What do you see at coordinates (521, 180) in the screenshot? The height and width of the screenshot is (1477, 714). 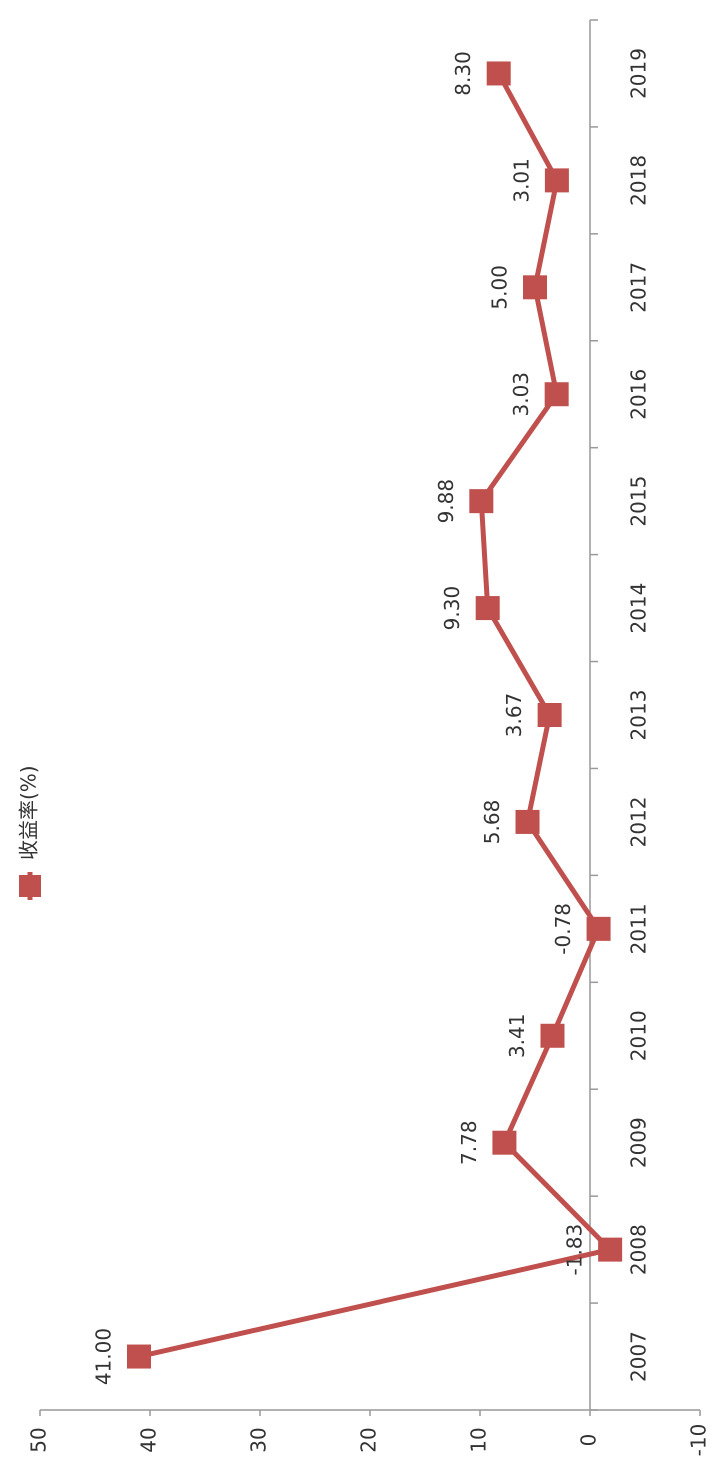 I see `data-label: 3.01` at bounding box center [521, 180].